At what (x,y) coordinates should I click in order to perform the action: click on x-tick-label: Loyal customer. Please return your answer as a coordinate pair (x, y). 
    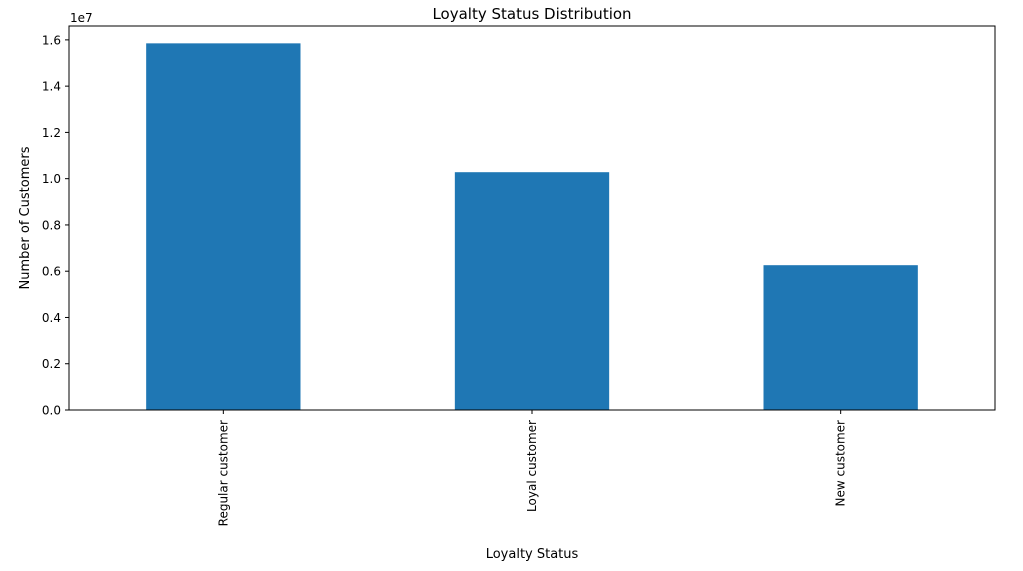
    Looking at the image, I should click on (532, 466).